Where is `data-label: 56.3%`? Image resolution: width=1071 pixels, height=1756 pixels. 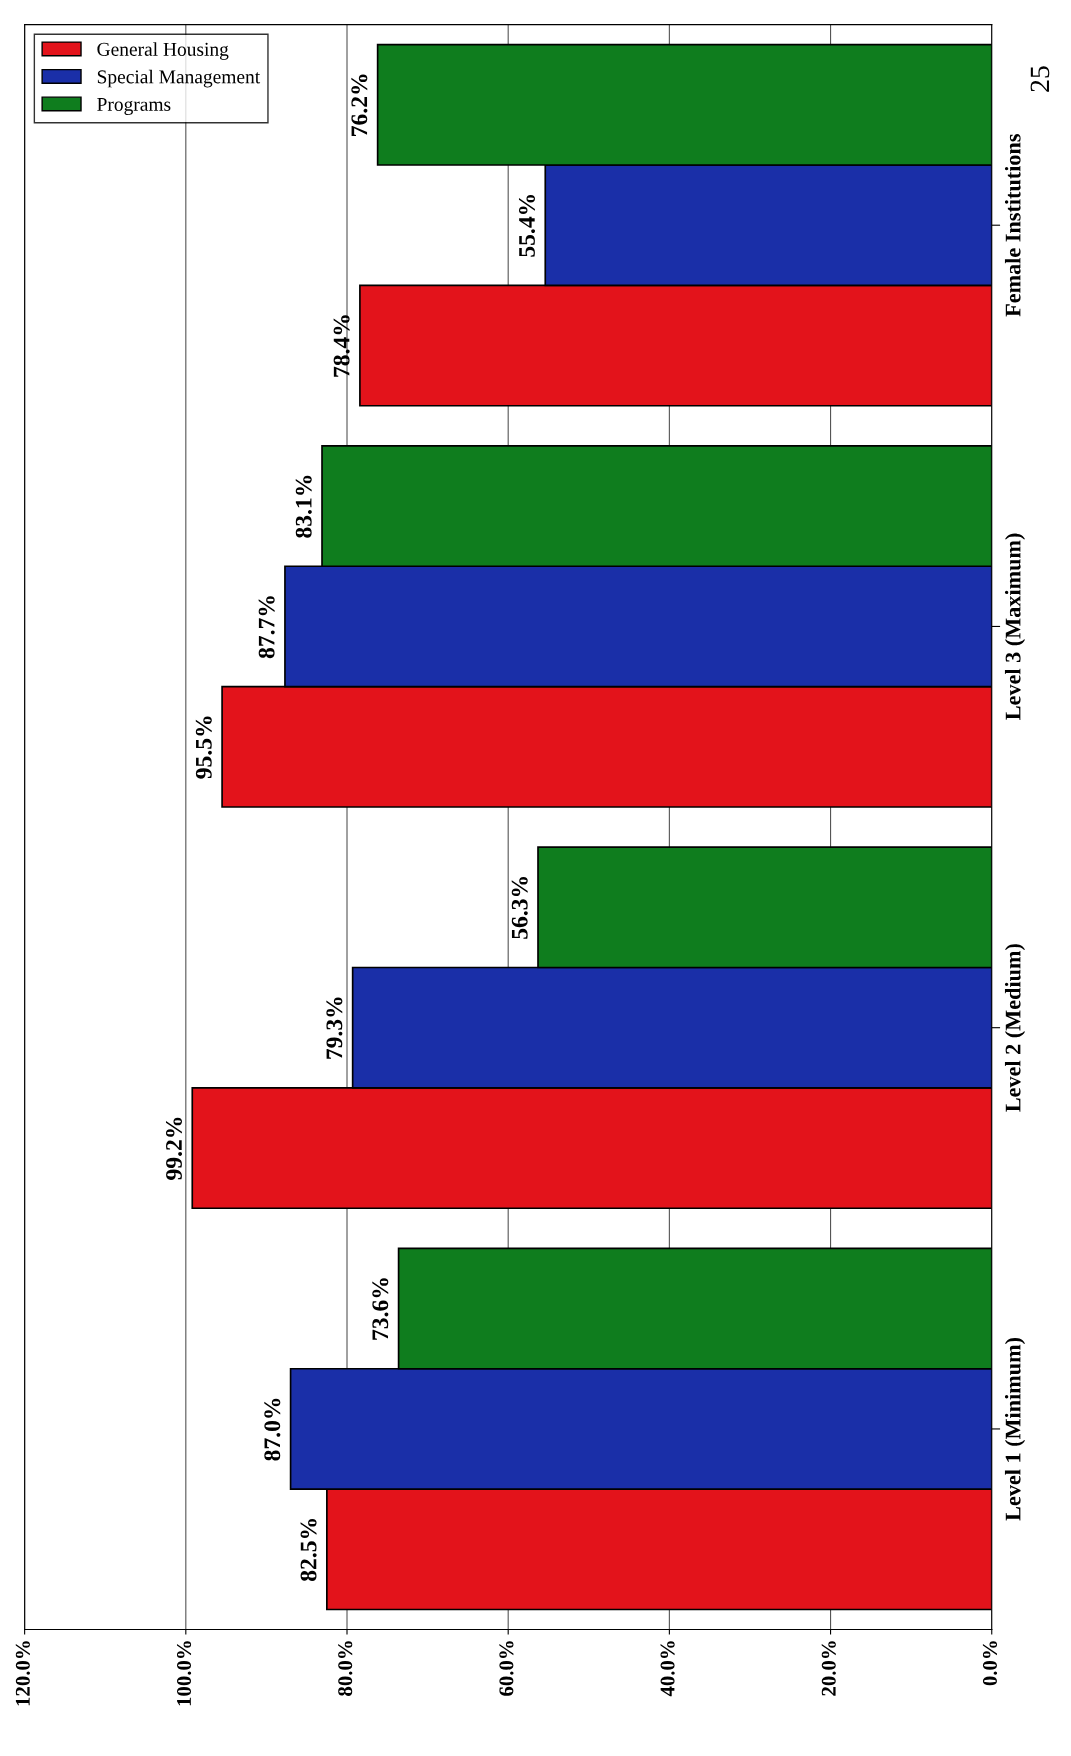
data-label: 56.3% is located at coordinates (519, 908).